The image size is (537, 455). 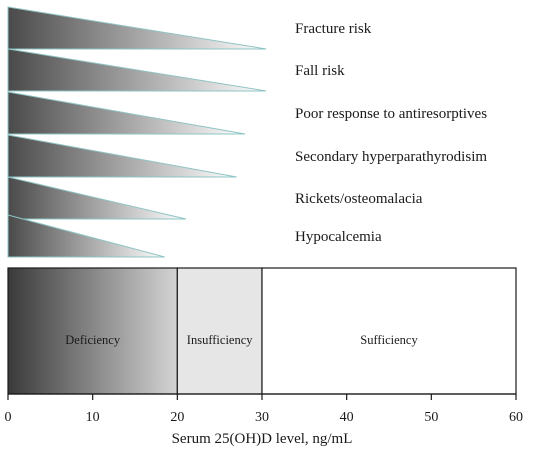 What do you see at coordinates (391, 114) in the screenshot?
I see `risk-label-poor-response-to-antiresorptives: Poor response to antiresorptives` at bounding box center [391, 114].